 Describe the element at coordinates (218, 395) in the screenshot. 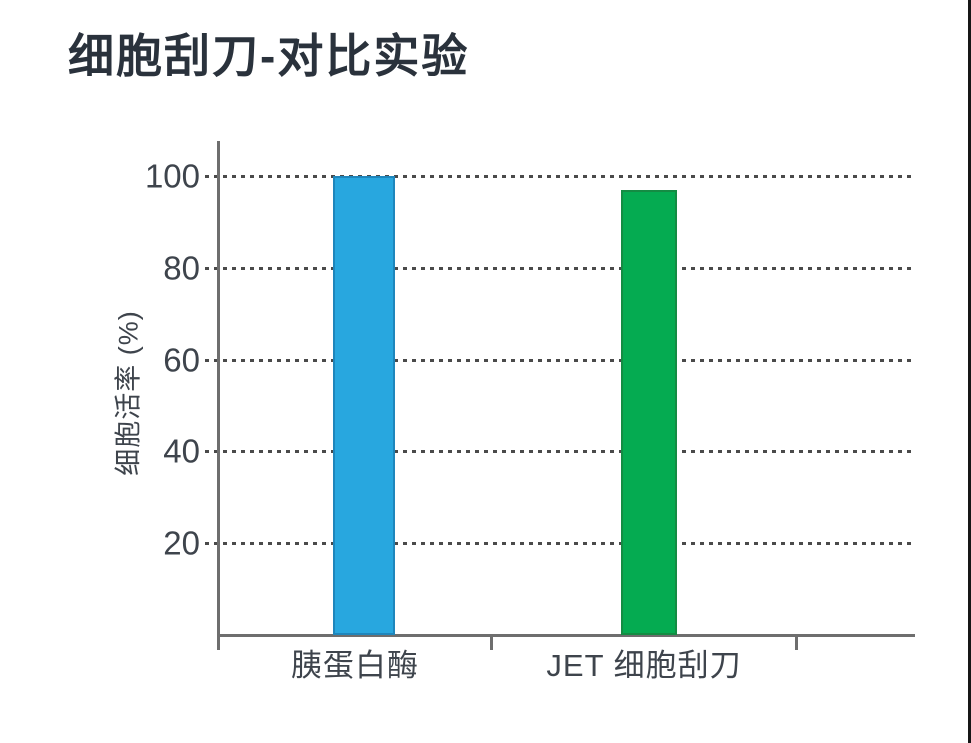

I see `y-axis-line` at that location.